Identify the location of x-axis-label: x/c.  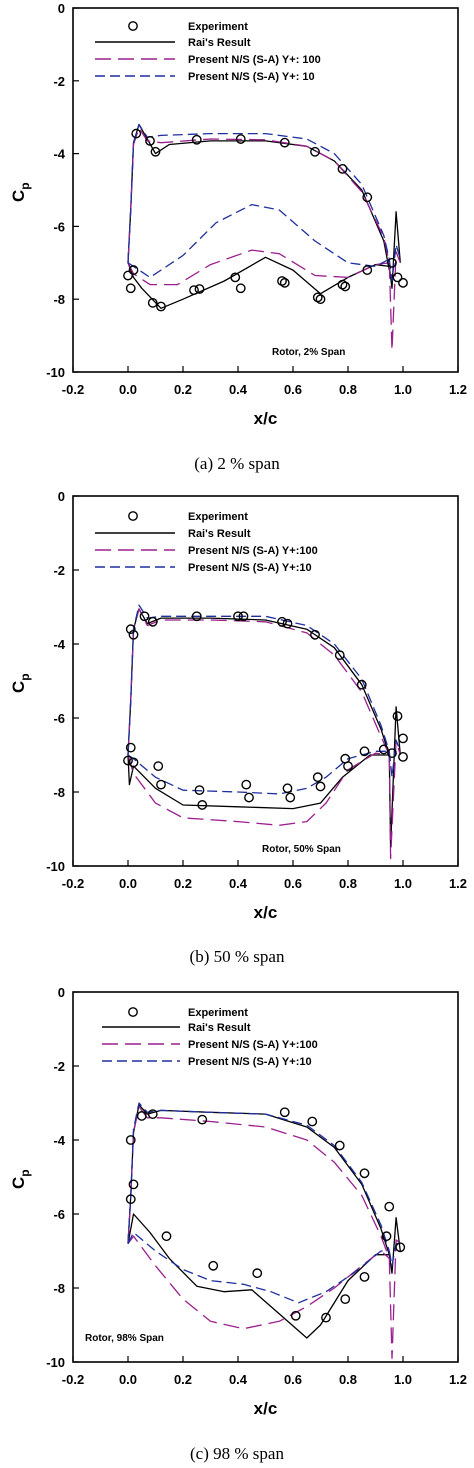
(266, 418).